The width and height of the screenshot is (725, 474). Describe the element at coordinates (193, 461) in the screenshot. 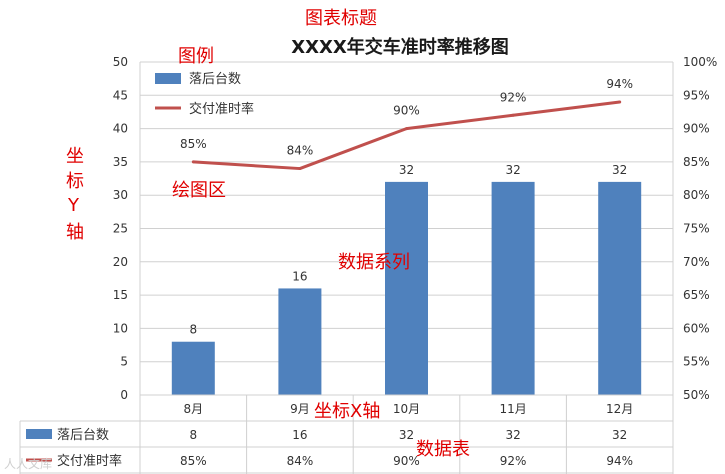

I see `table-cell: 85%` at that location.